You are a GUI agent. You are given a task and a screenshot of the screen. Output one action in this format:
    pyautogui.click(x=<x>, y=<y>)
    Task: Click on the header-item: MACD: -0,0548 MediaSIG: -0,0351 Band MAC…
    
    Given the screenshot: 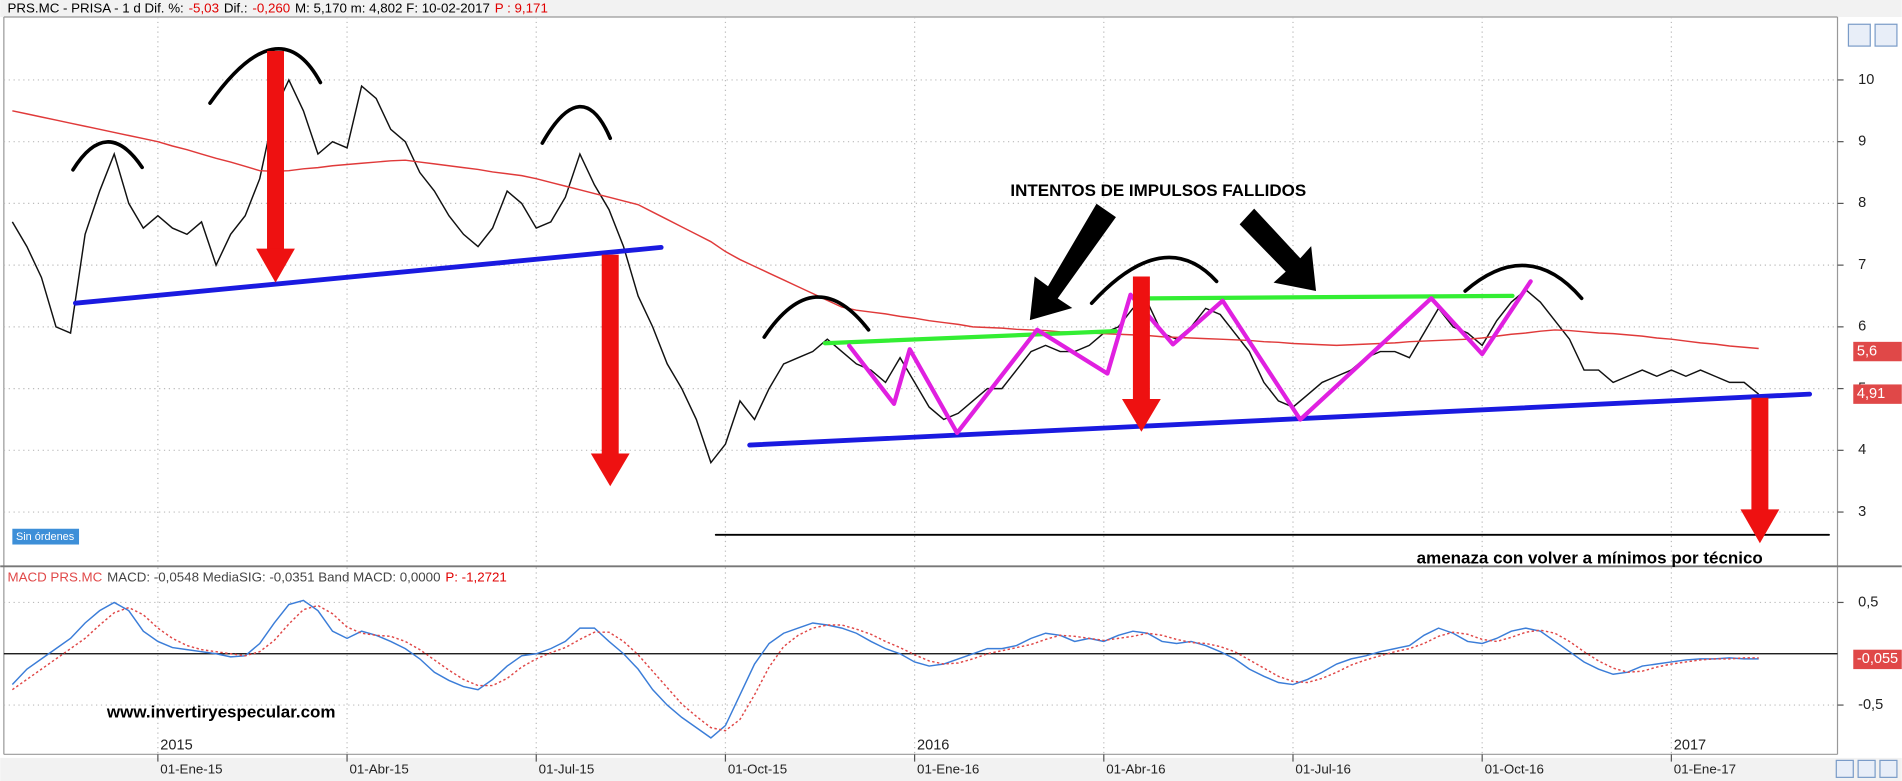 What is the action you would take?
    pyautogui.click(x=273, y=576)
    